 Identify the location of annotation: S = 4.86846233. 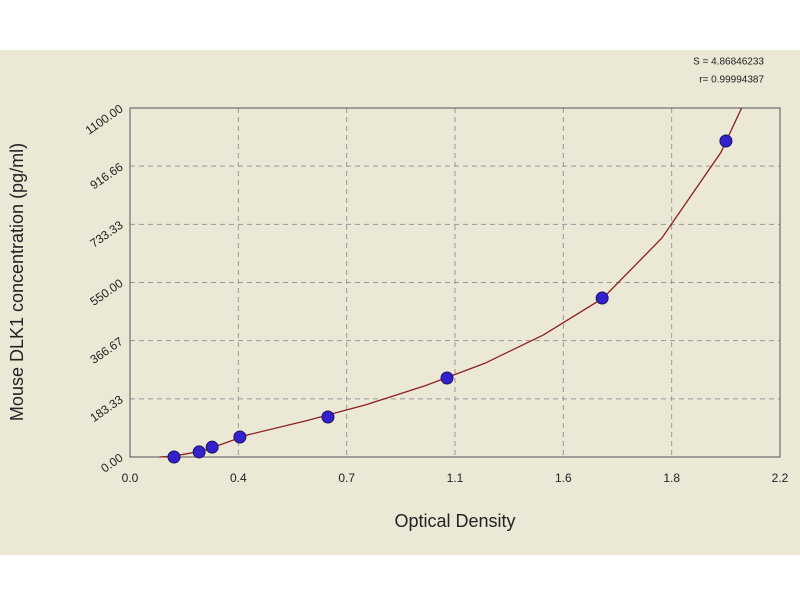
(728, 62).